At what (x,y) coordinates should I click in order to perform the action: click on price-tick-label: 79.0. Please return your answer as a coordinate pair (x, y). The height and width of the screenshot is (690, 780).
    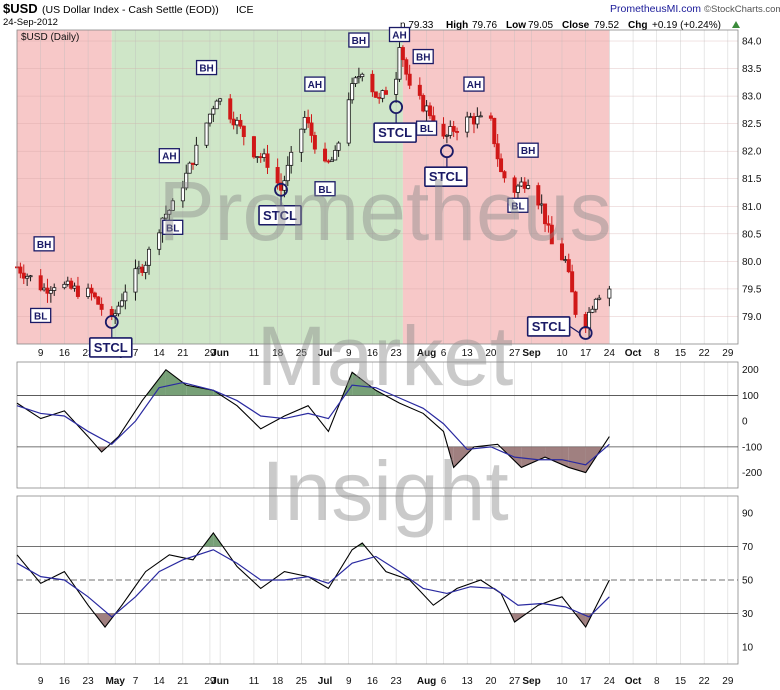
    Looking at the image, I should click on (752, 317).